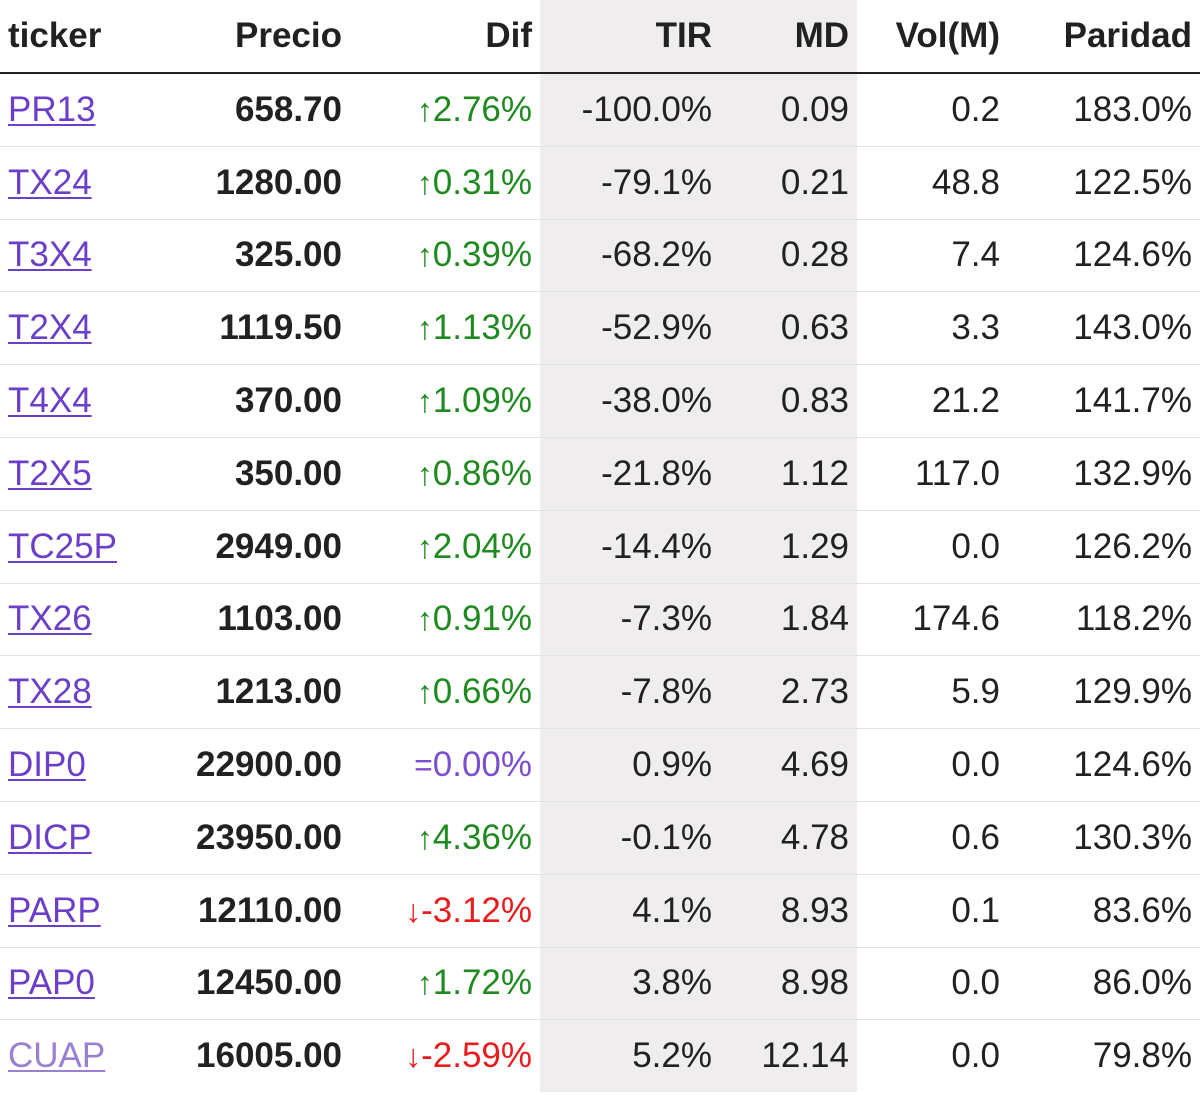 This screenshot has width=1200, height=1095. What do you see at coordinates (788, 256) in the screenshot?
I see `md-cell: 0.28` at bounding box center [788, 256].